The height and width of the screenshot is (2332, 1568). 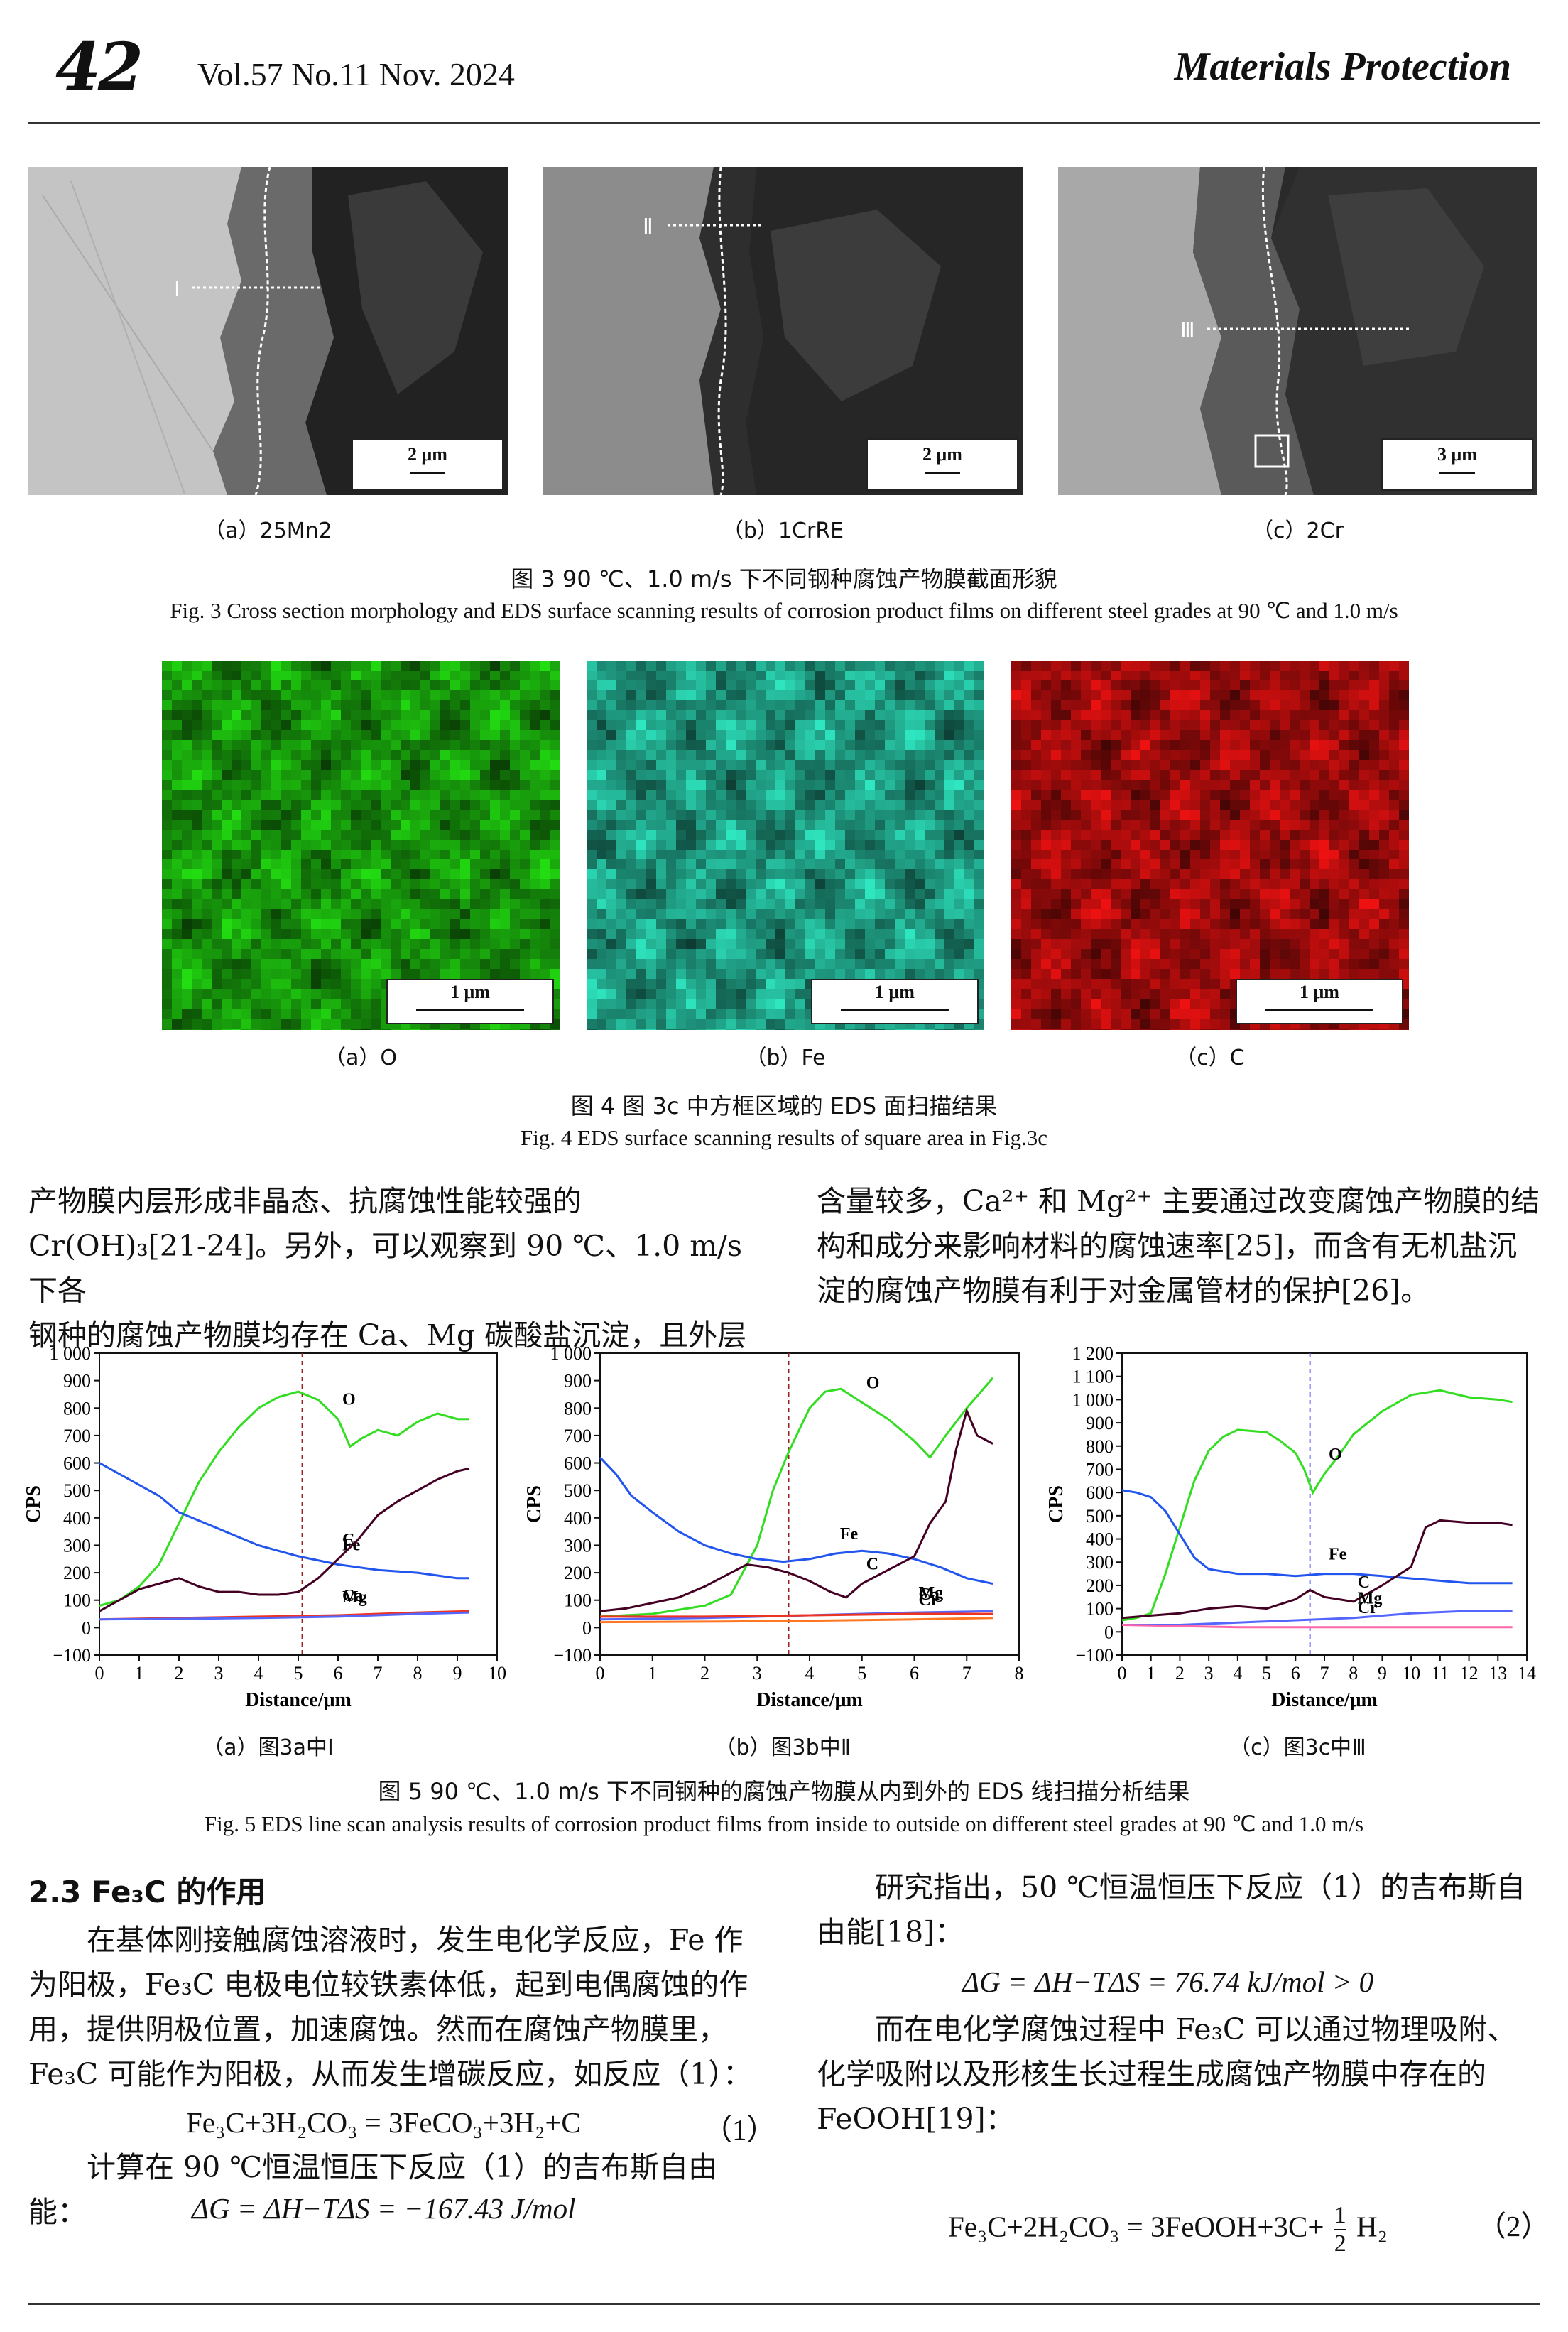 I want to click on x-tick-label: 4, so click(x=810, y=1673).